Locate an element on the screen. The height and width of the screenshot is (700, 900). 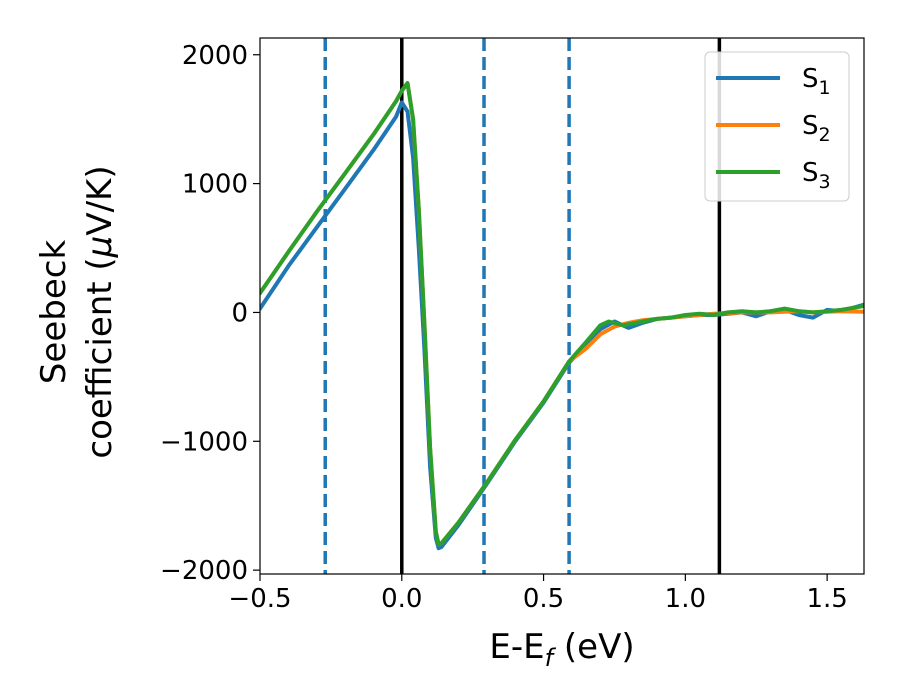
y-axis-label-mu: μ is located at coordinates (100, 247).